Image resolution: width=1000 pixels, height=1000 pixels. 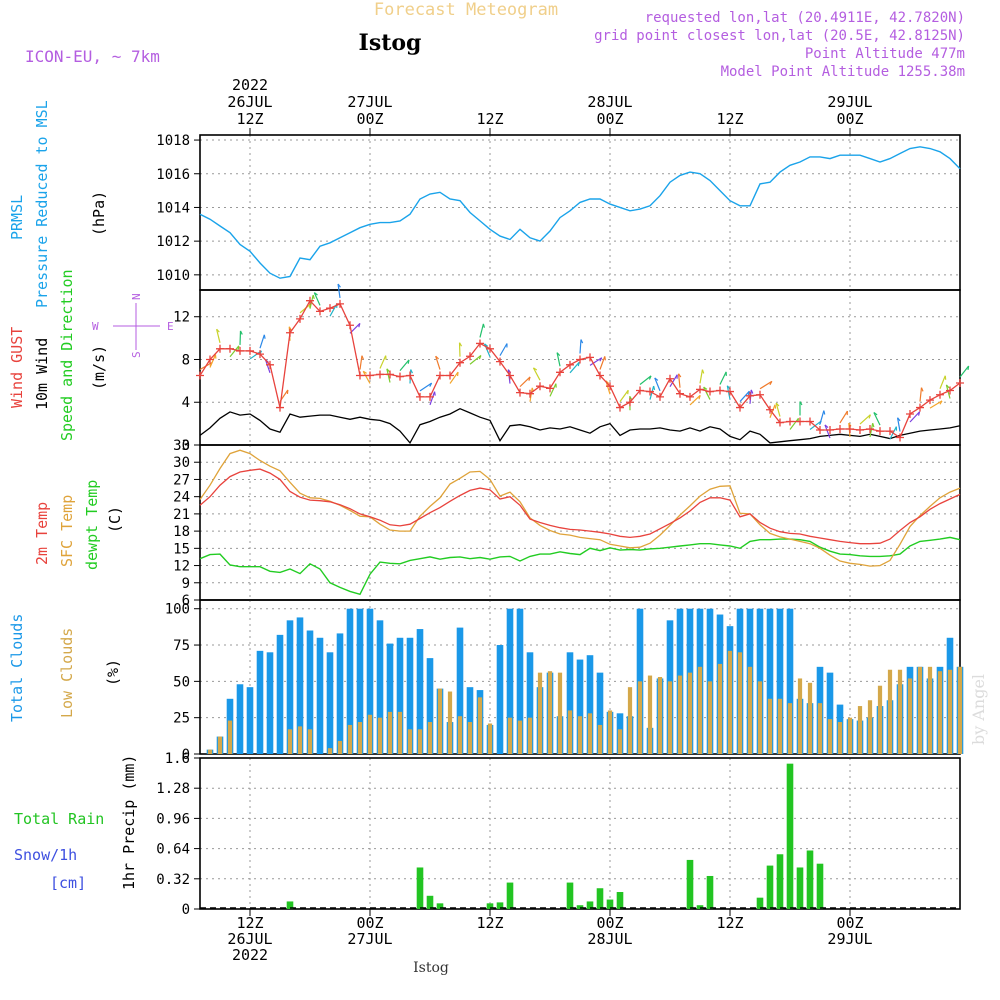 What do you see at coordinates (580, 506) in the screenshot?
I see `temp-2m-series-line` at bounding box center [580, 506].